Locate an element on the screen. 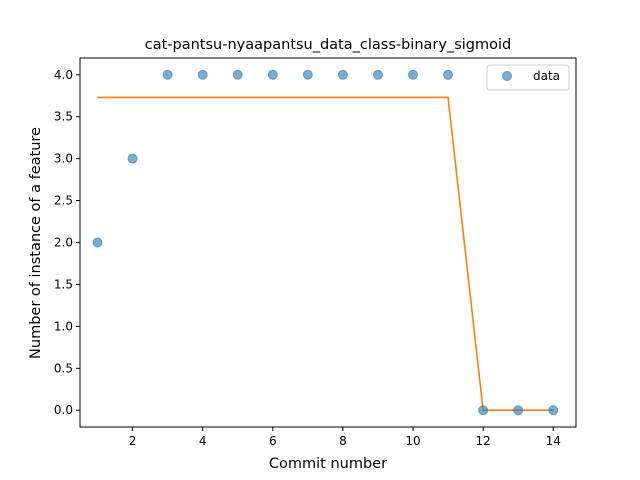  x-tick-label: 14 is located at coordinates (553, 441).